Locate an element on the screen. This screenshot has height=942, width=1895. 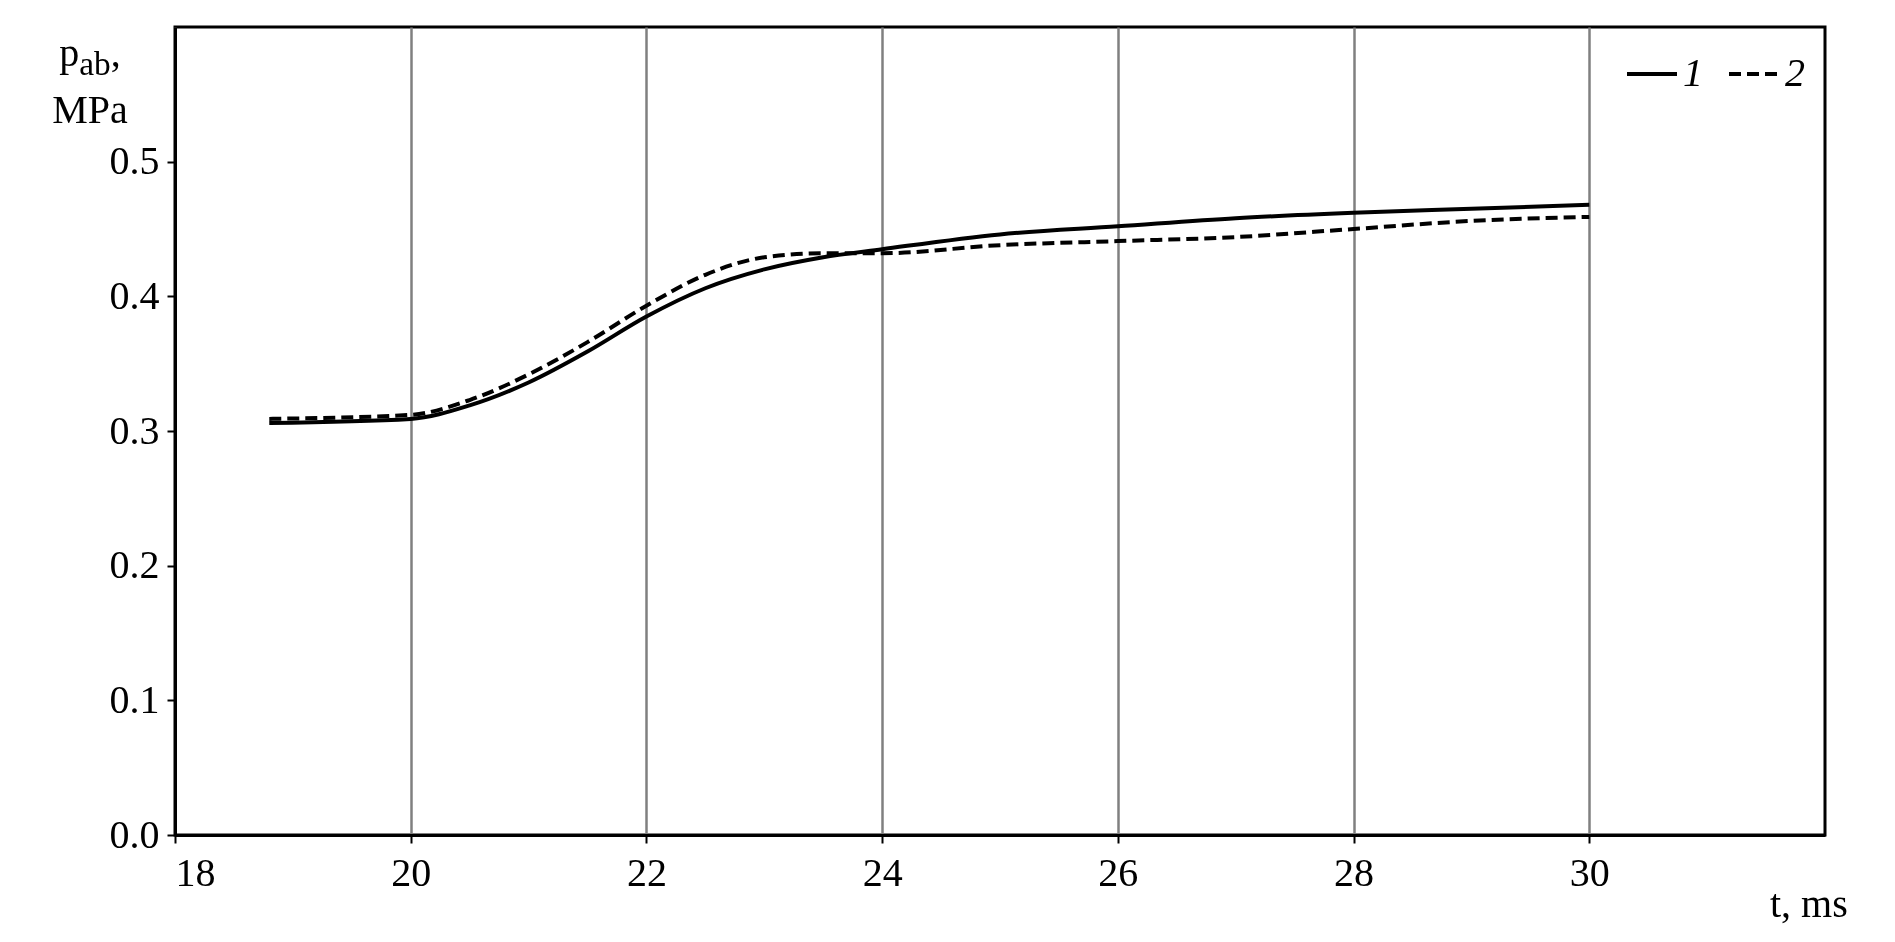
x-tick-label: 20 is located at coordinates (411, 872).